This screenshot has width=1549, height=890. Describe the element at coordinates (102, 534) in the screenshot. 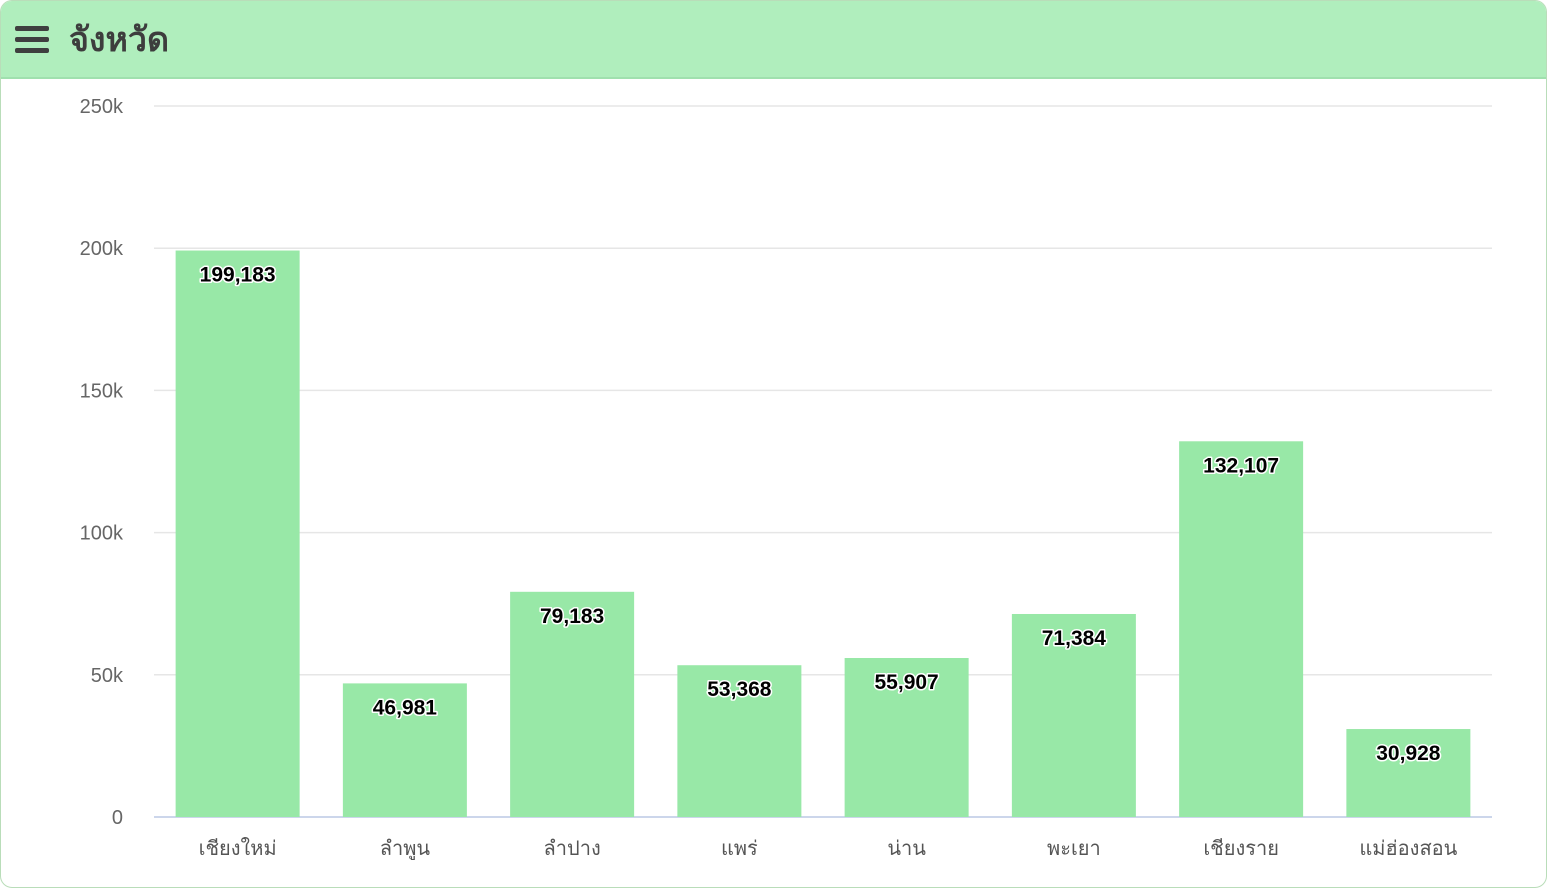

I see `y-tick-label: 100k` at that location.